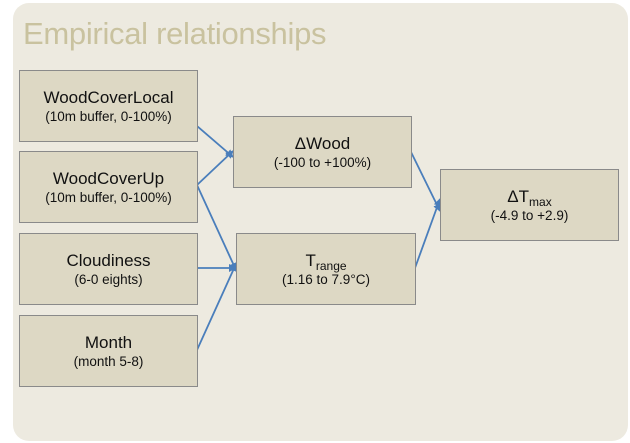 The height and width of the screenshot is (443, 630). I want to click on node-label: Month, so click(108, 342).